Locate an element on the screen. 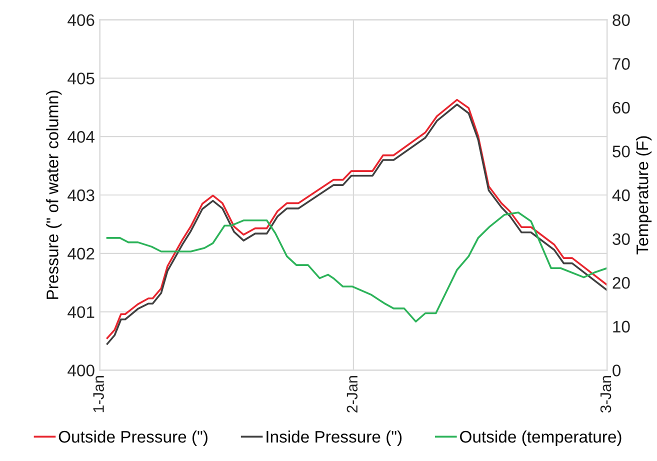  x-tick-label: 2-Jan is located at coordinates (352, 394).